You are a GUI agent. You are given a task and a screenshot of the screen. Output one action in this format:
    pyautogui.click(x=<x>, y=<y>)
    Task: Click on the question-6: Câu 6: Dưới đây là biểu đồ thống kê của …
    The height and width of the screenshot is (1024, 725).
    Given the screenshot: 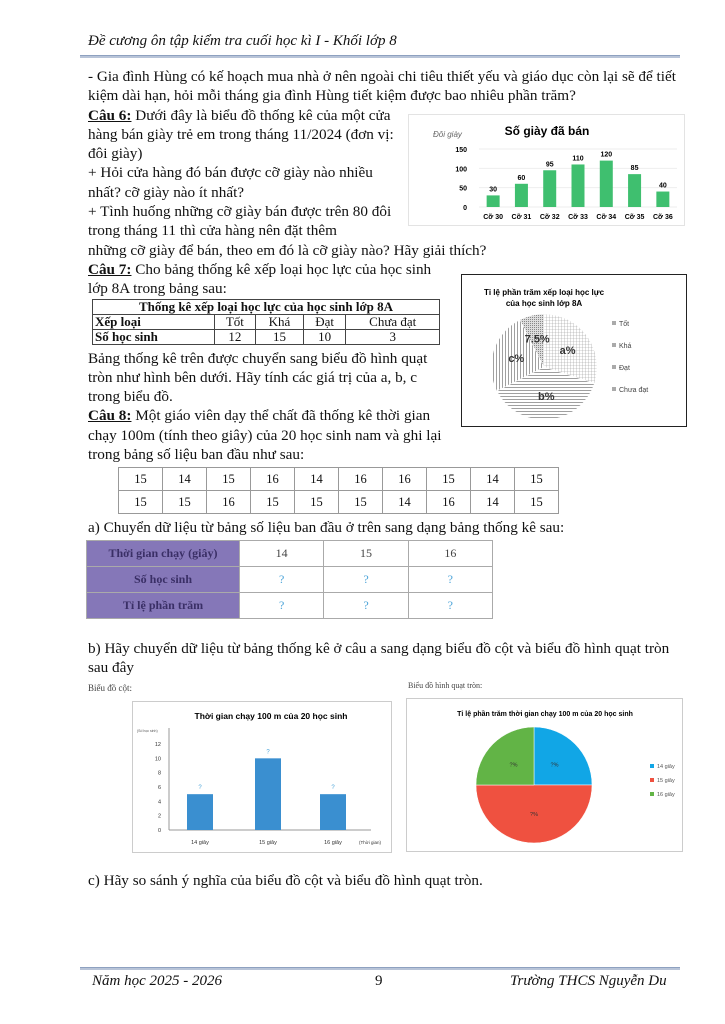 What is the action you would take?
    pyautogui.click(x=384, y=173)
    